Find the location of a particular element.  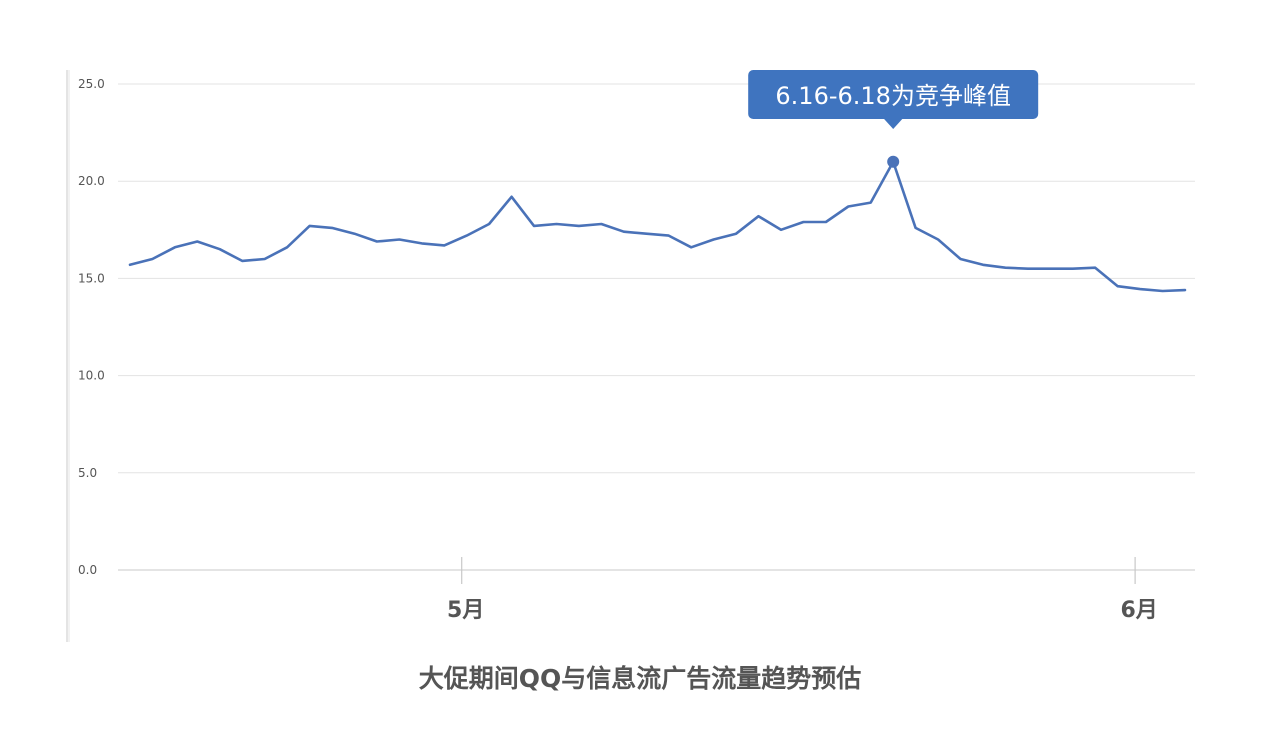

series-line is located at coordinates (657, 226).